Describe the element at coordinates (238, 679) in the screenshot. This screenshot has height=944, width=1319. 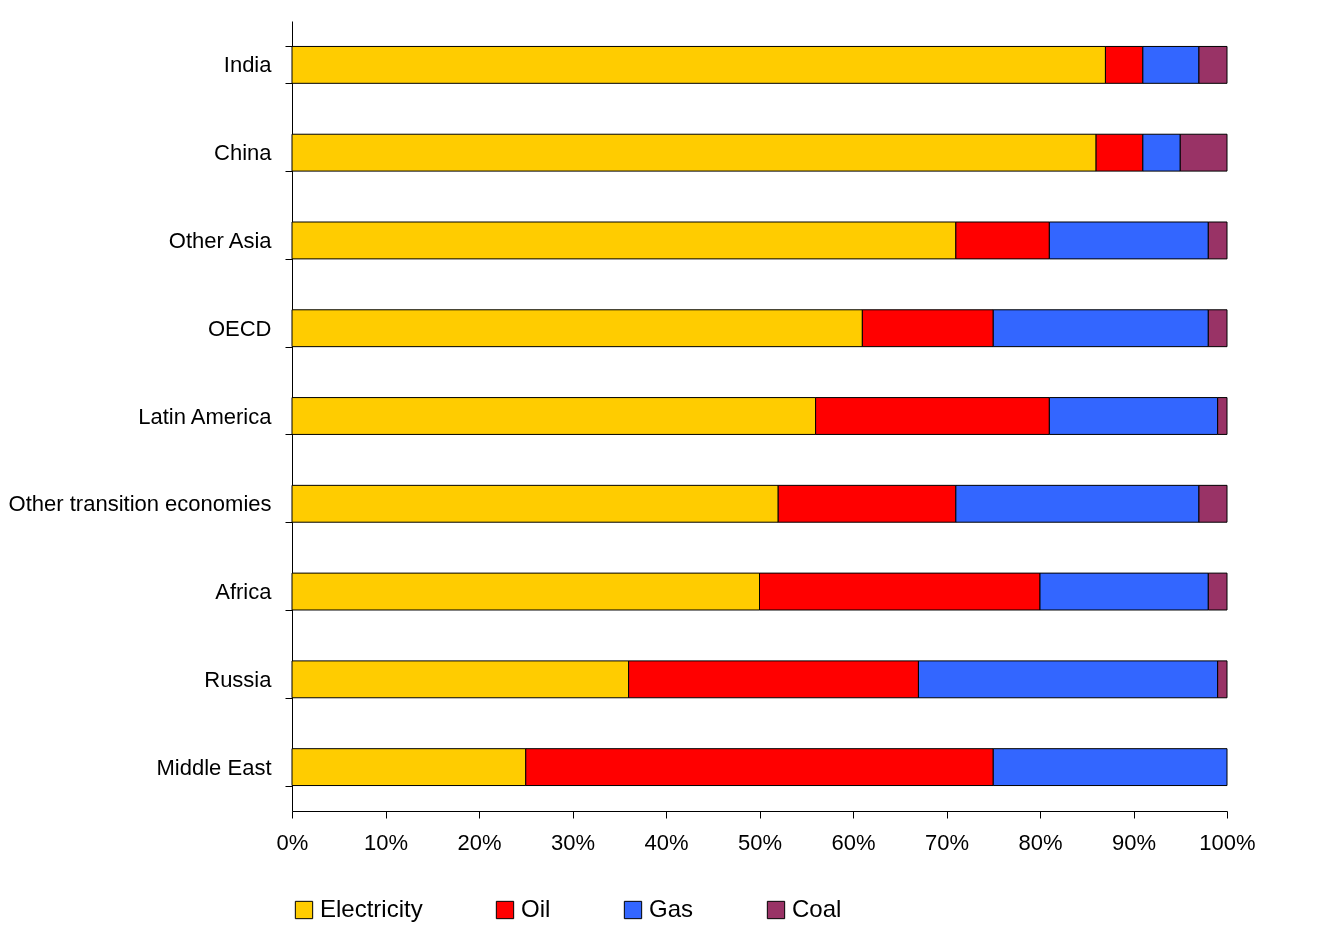
I see `y-tick-label: Russia` at that location.